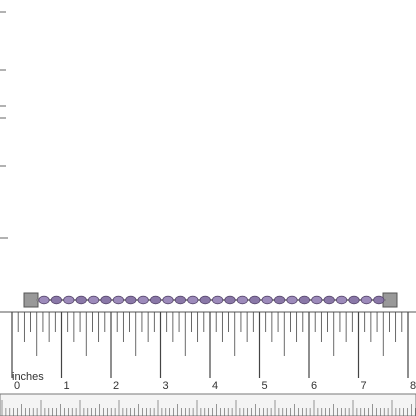  I want to click on clasp, so click(31, 300).